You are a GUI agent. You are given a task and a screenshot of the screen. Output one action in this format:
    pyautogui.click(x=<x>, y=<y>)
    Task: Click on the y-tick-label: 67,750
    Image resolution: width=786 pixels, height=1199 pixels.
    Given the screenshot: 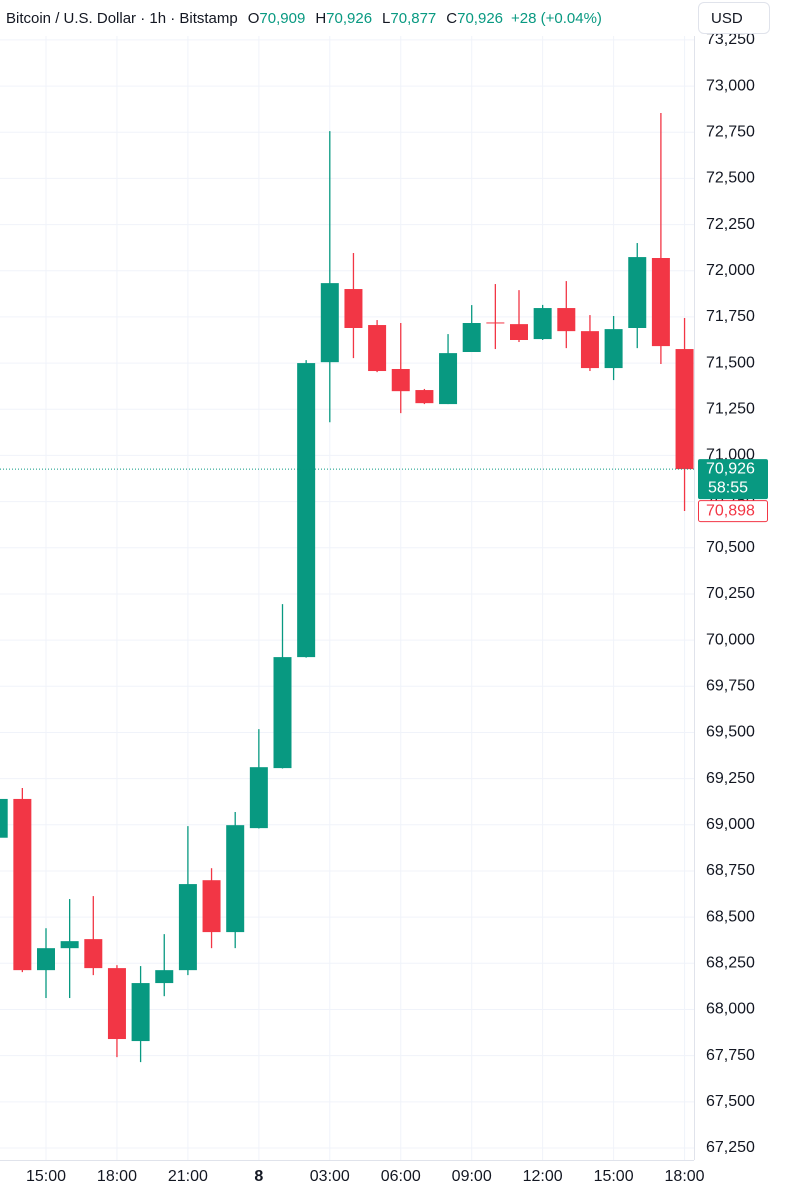 What is the action you would take?
    pyautogui.click(x=730, y=1055)
    